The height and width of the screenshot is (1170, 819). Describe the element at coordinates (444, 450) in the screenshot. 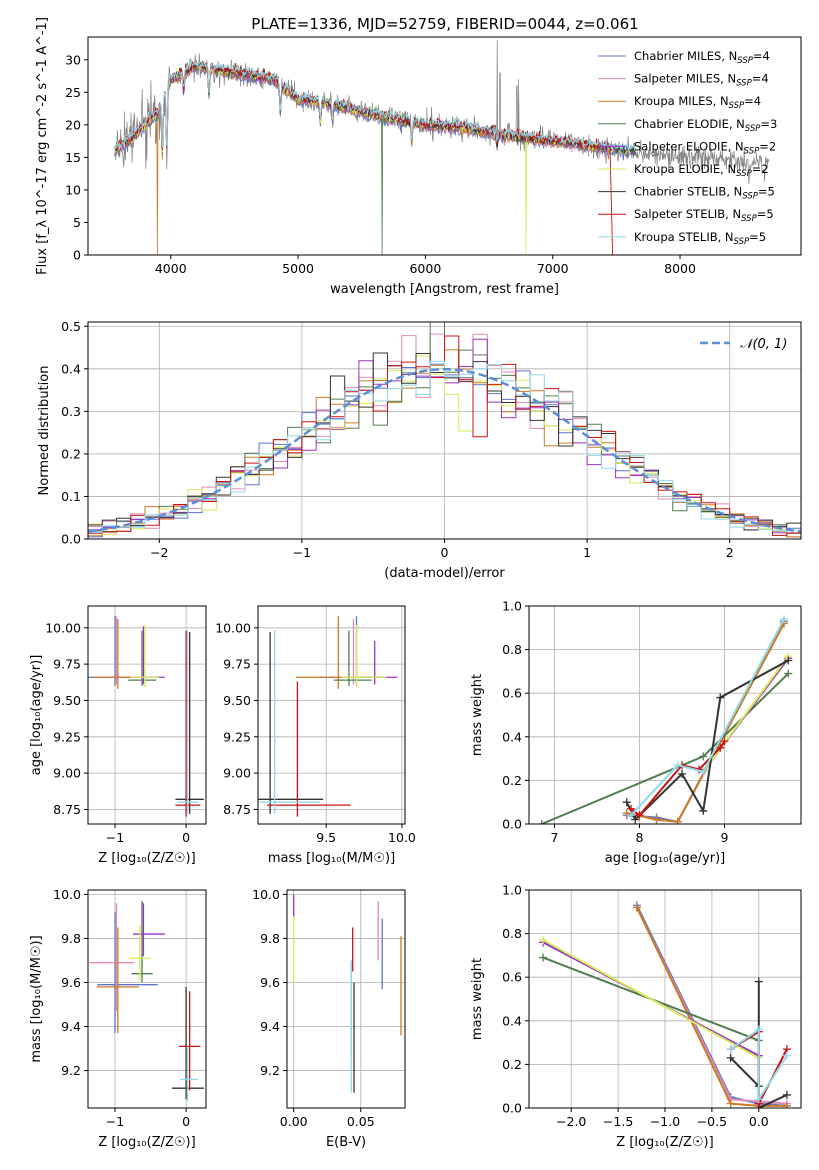

I see `normal-reference-curve` at that location.